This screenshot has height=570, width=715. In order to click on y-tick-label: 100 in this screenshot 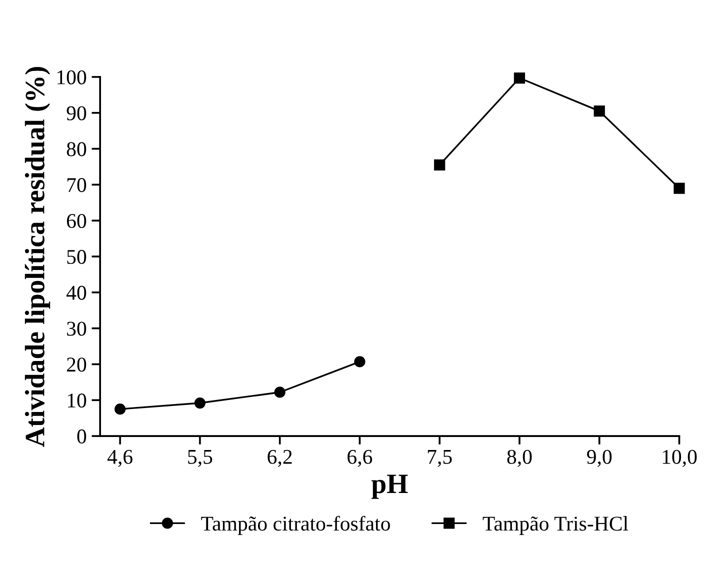, I will do `click(71, 77)`.